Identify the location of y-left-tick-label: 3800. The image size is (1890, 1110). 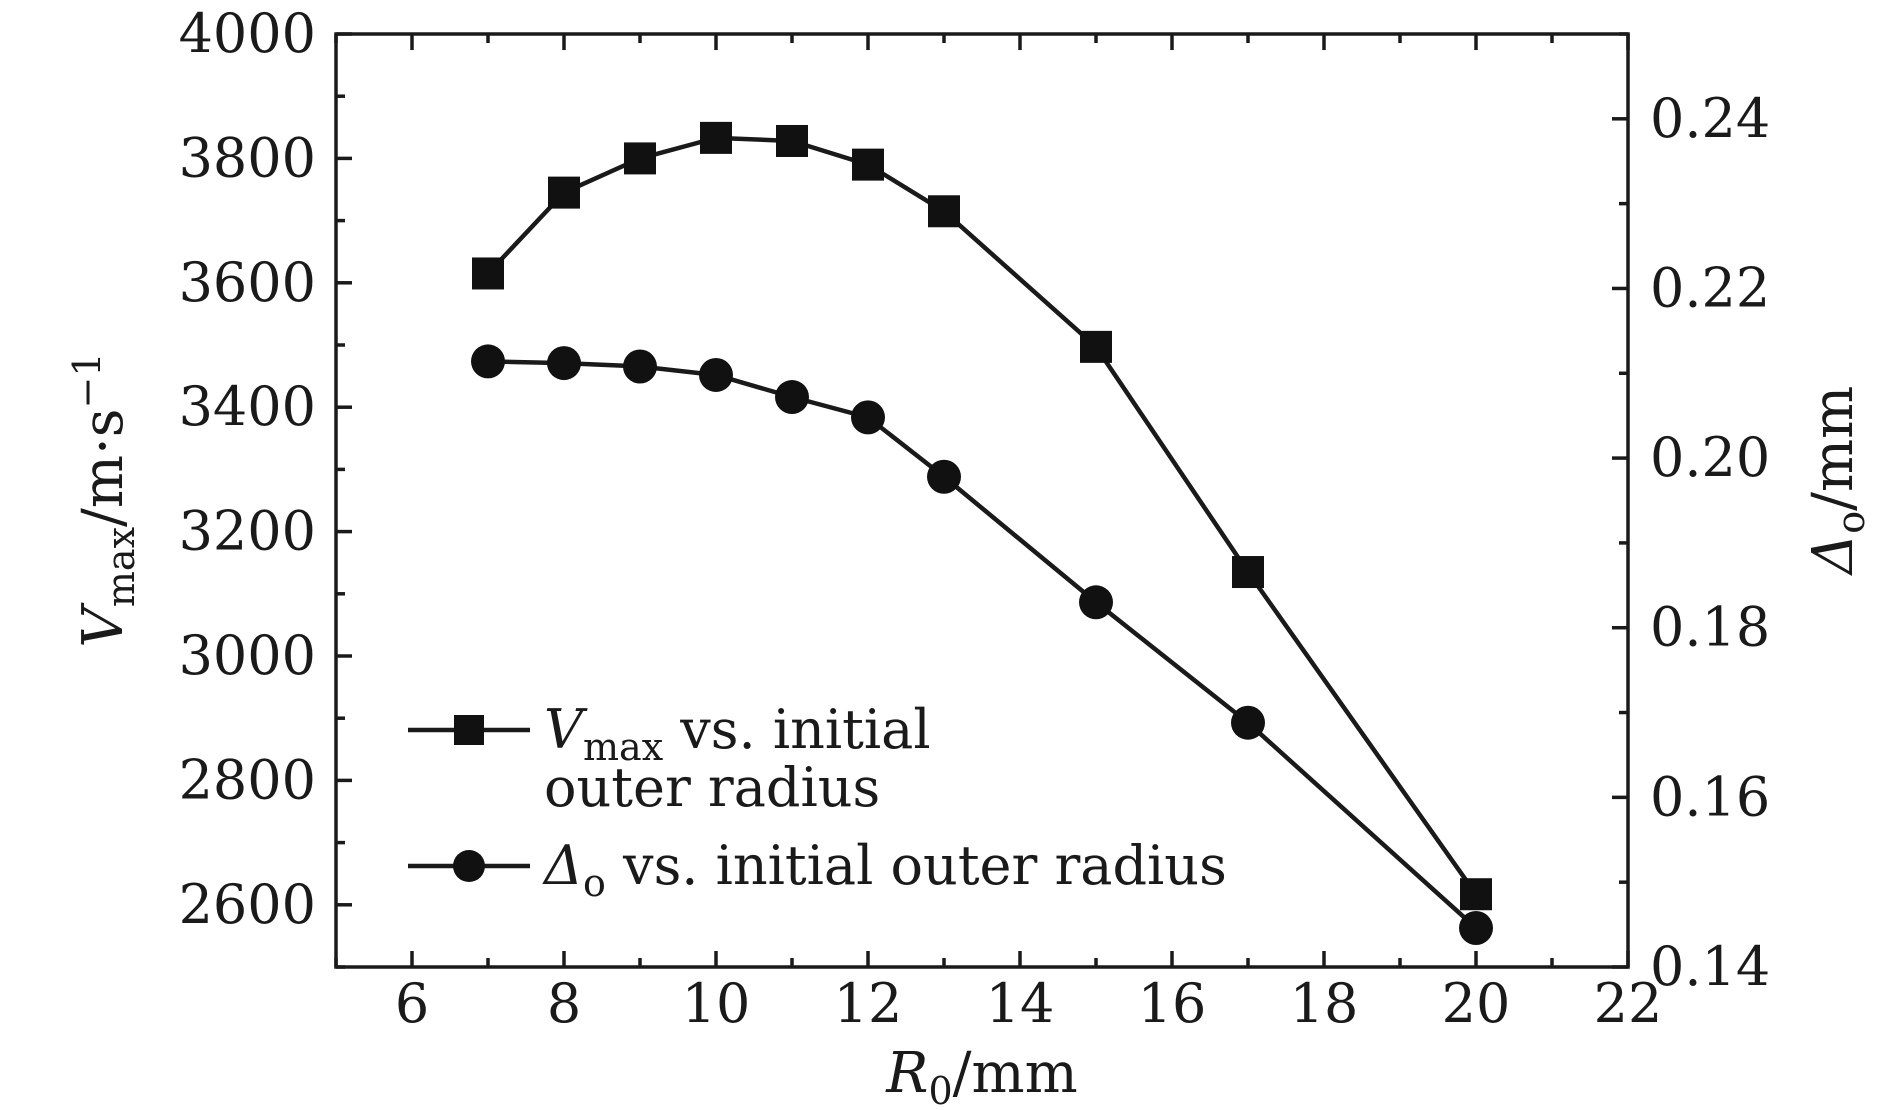
(247, 157).